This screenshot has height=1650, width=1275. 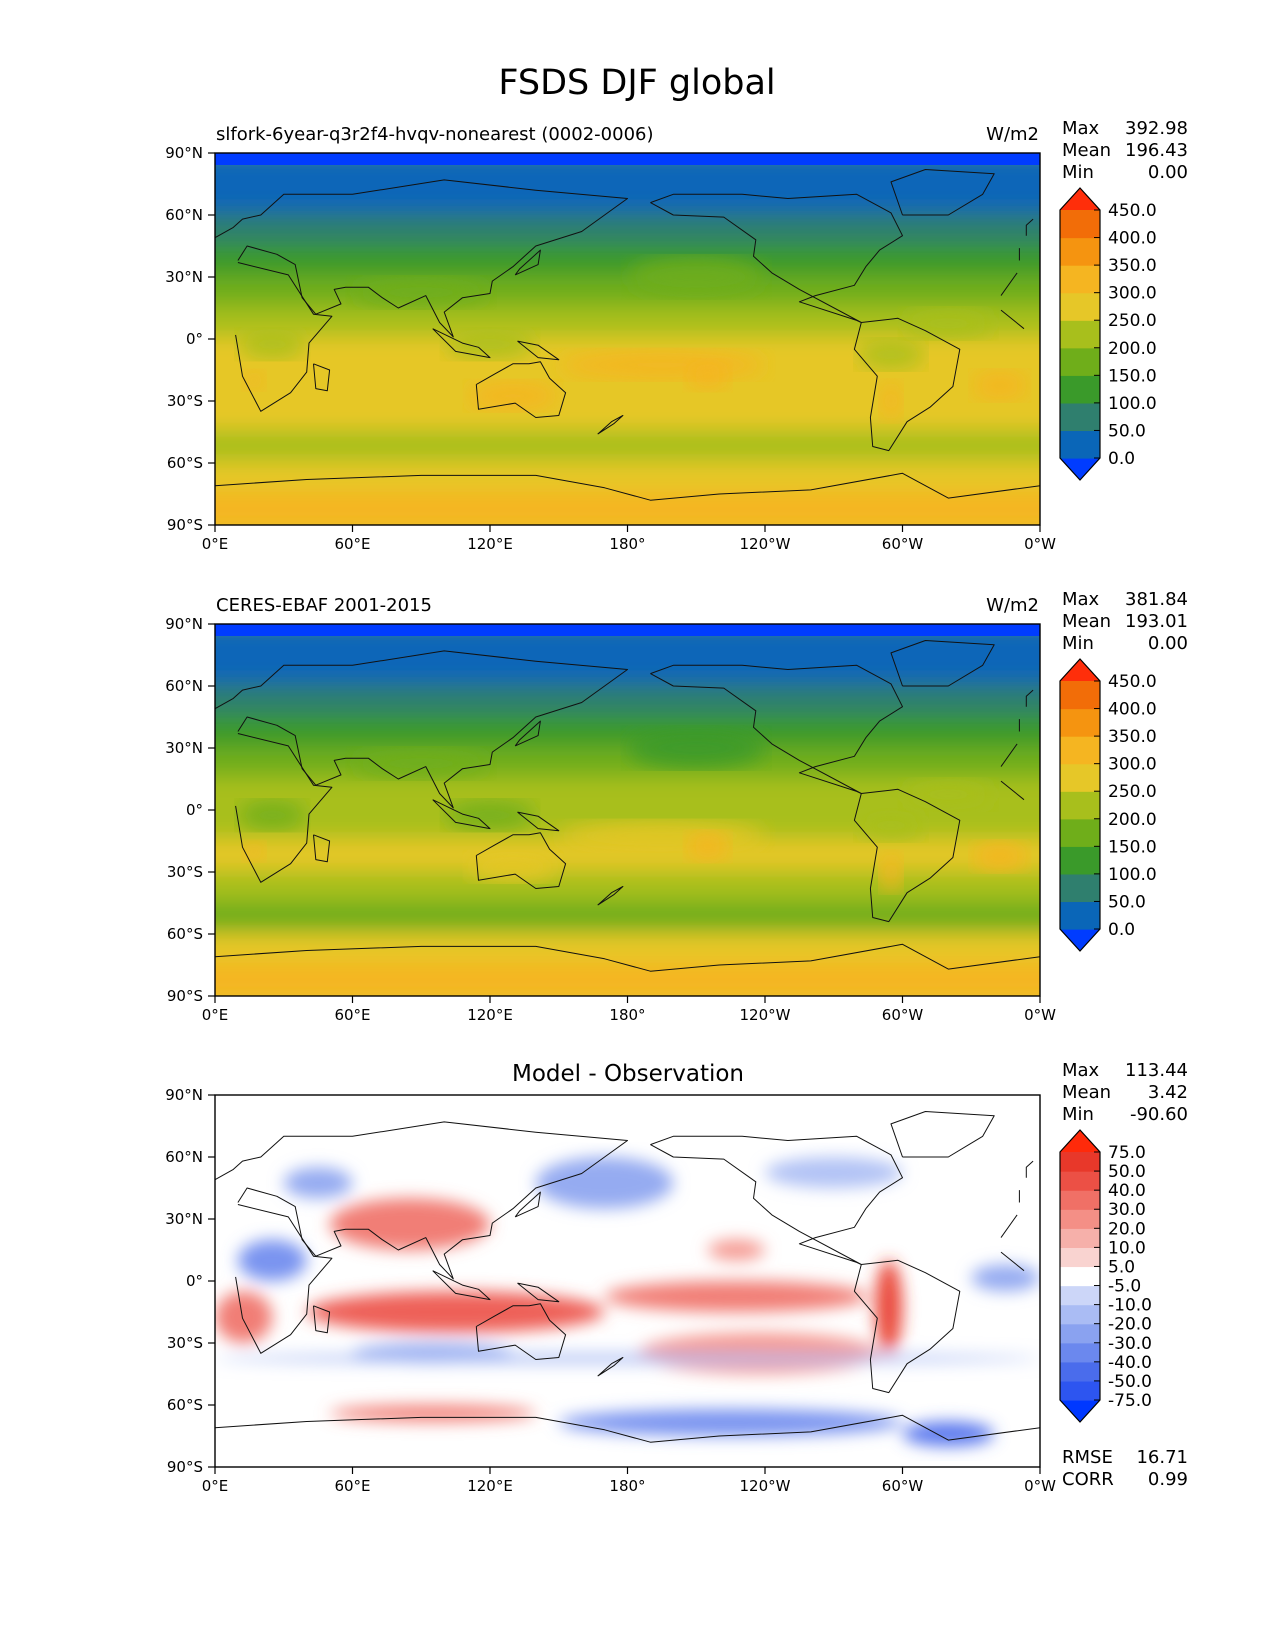 I want to click on field-zonal-bands, so click(x=627, y=810).